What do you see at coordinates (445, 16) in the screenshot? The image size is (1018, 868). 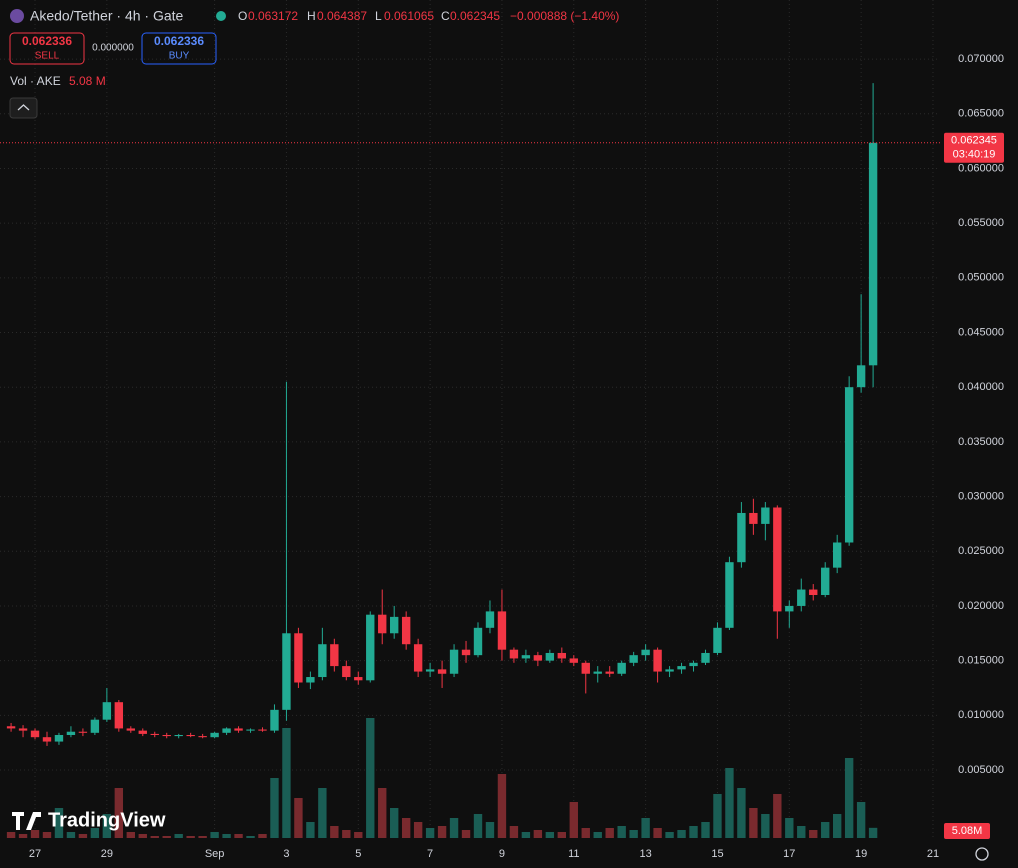 I see `c-label: C` at bounding box center [445, 16].